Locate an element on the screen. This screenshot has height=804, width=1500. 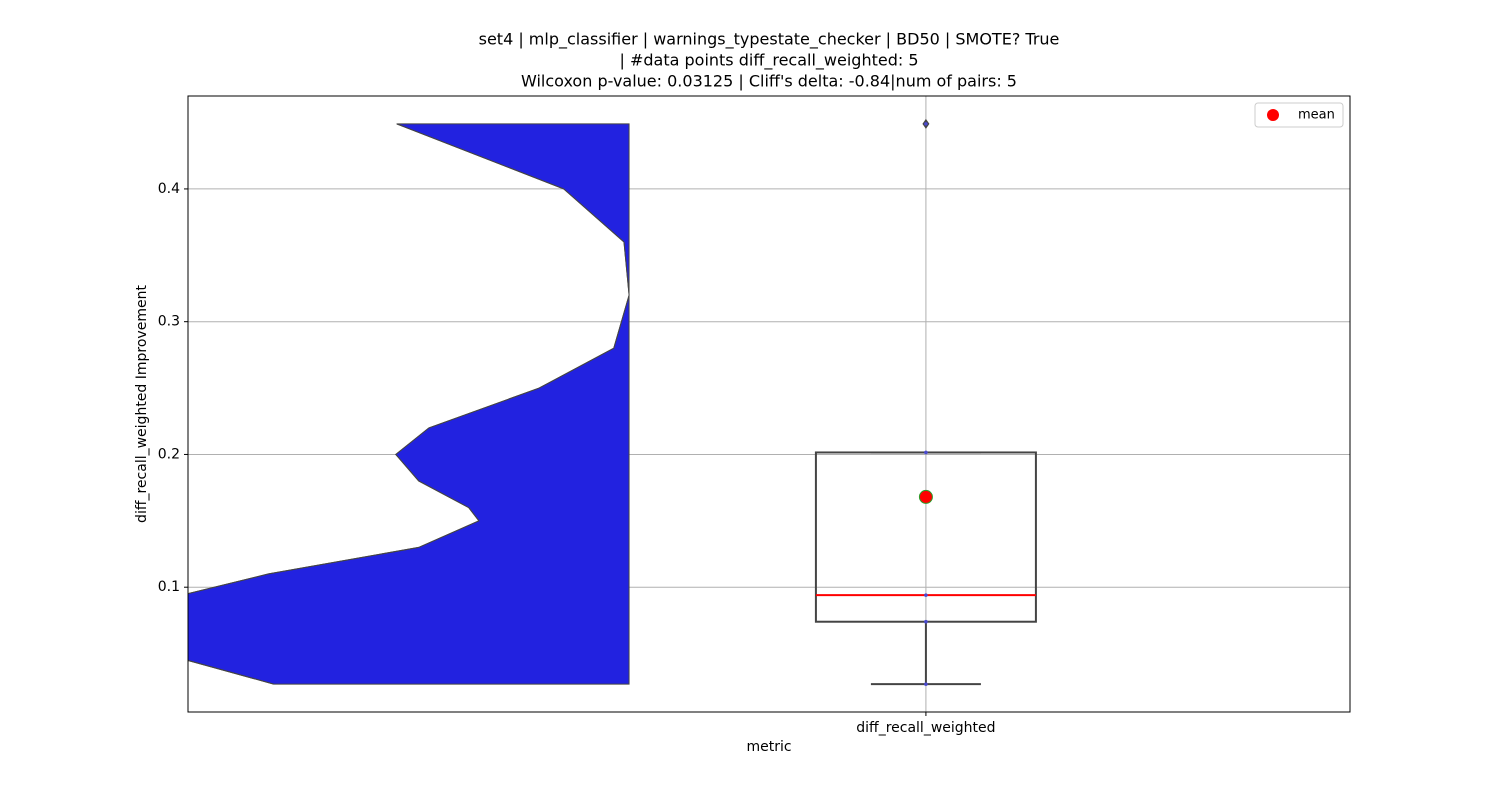
legend-box is located at coordinates (1299, 115).